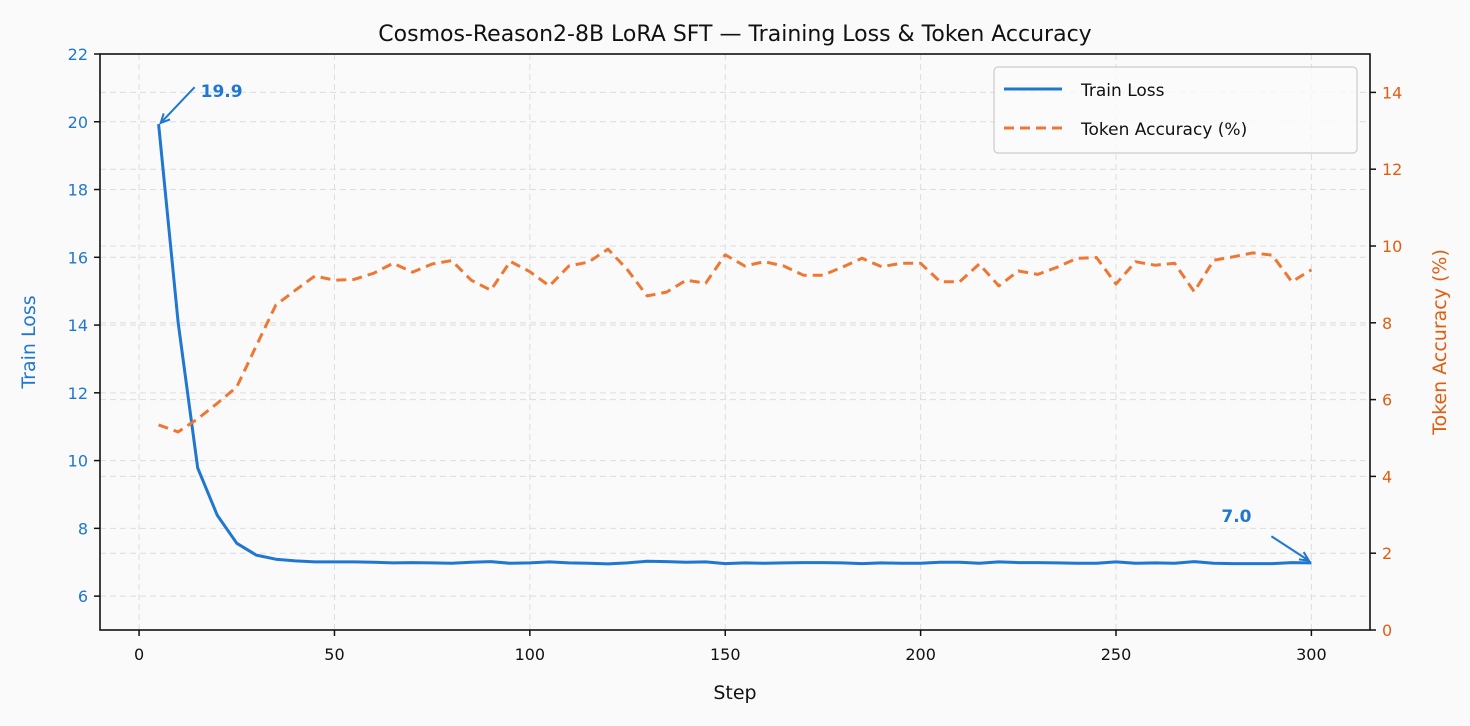 This screenshot has width=1470, height=726. Describe the element at coordinates (1311, 654) in the screenshot. I see `x-tick-label: 300` at that location.